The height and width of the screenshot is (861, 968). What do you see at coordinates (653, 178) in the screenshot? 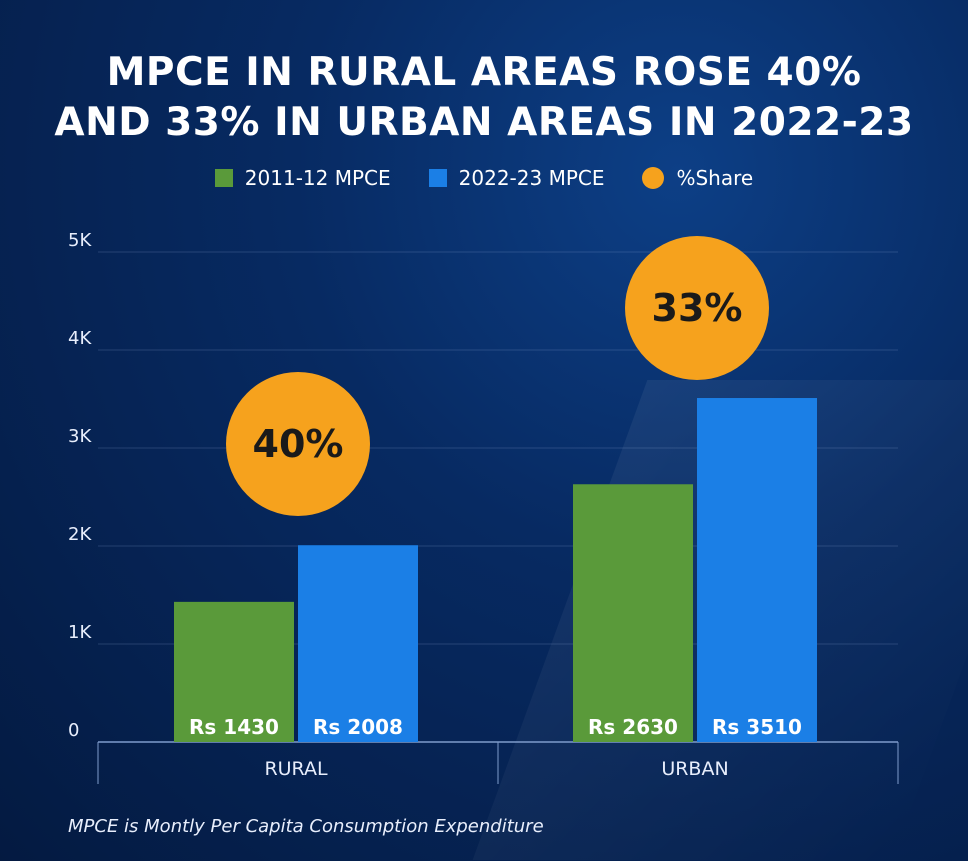
I see `legend-swatch-share` at bounding box center [653, 178].